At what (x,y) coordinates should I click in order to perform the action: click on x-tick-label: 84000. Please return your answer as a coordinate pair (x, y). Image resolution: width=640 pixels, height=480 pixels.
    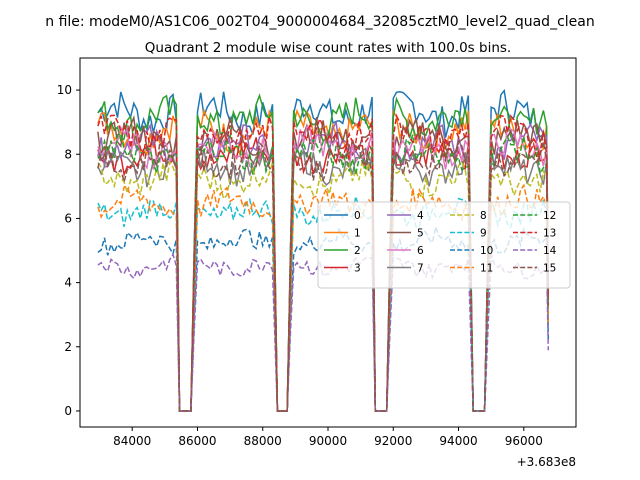
    Looking at the image, I should click on (132, 441).